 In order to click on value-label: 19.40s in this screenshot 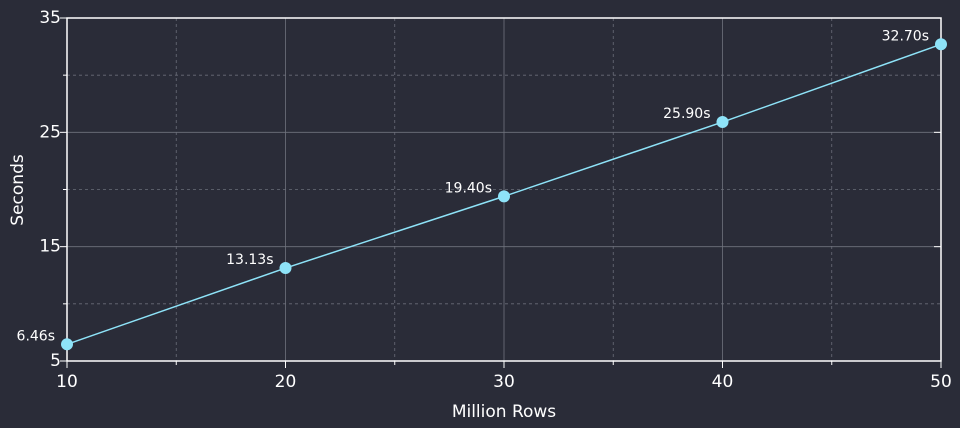, I will do `click(468, 188)`.